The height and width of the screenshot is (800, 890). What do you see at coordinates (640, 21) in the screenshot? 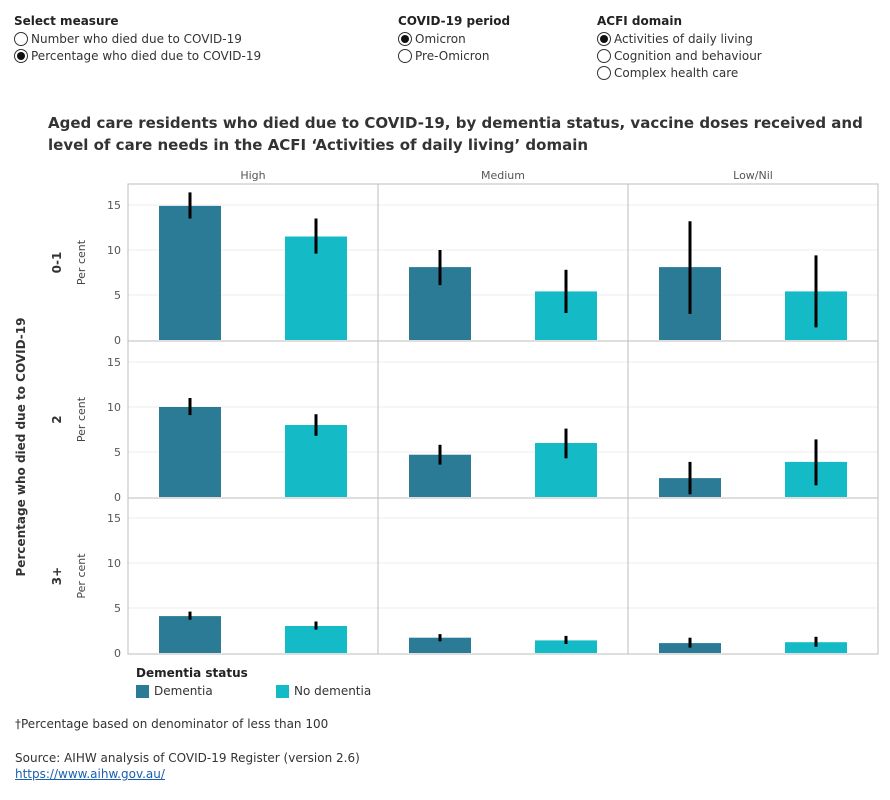
I see `domain-title: ACFI domain` at bounding box center [640, 21].